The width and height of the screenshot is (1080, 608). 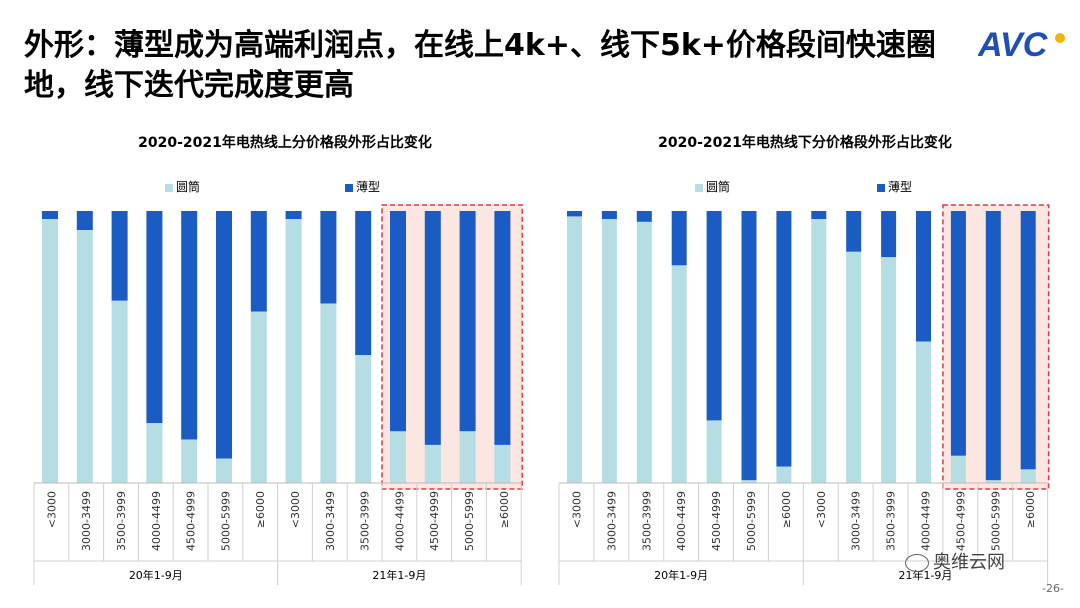 What do you see at coordinates (805, 143) in the screenshot?
I see `chart-title-offline: 2020-2021年电热线下分价格段外形占比变化` at bounding box center [805, 143].